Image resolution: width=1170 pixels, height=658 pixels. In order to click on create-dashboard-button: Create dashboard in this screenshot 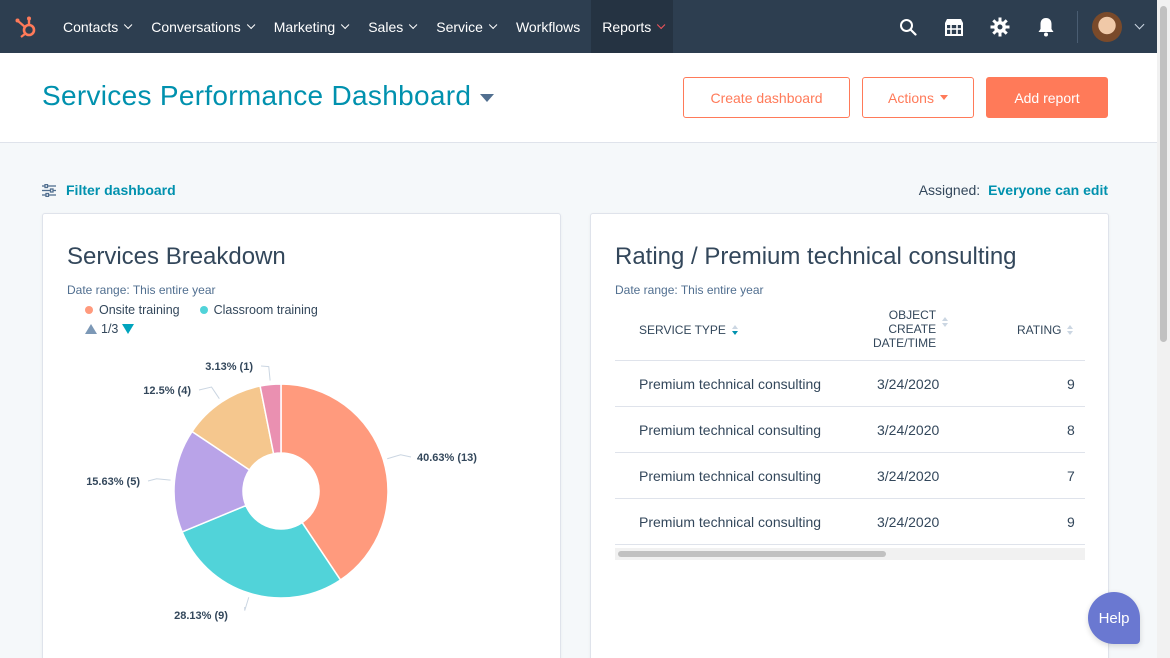, I will do `click(766, 97)`.